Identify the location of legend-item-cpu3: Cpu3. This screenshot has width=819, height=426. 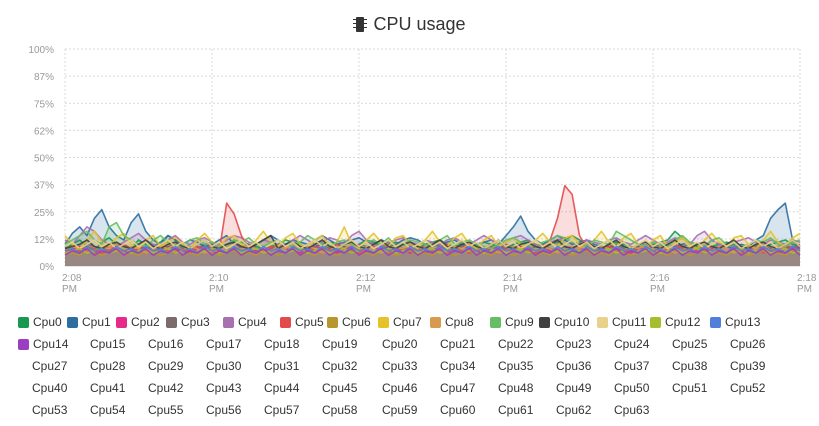
(188, 322).